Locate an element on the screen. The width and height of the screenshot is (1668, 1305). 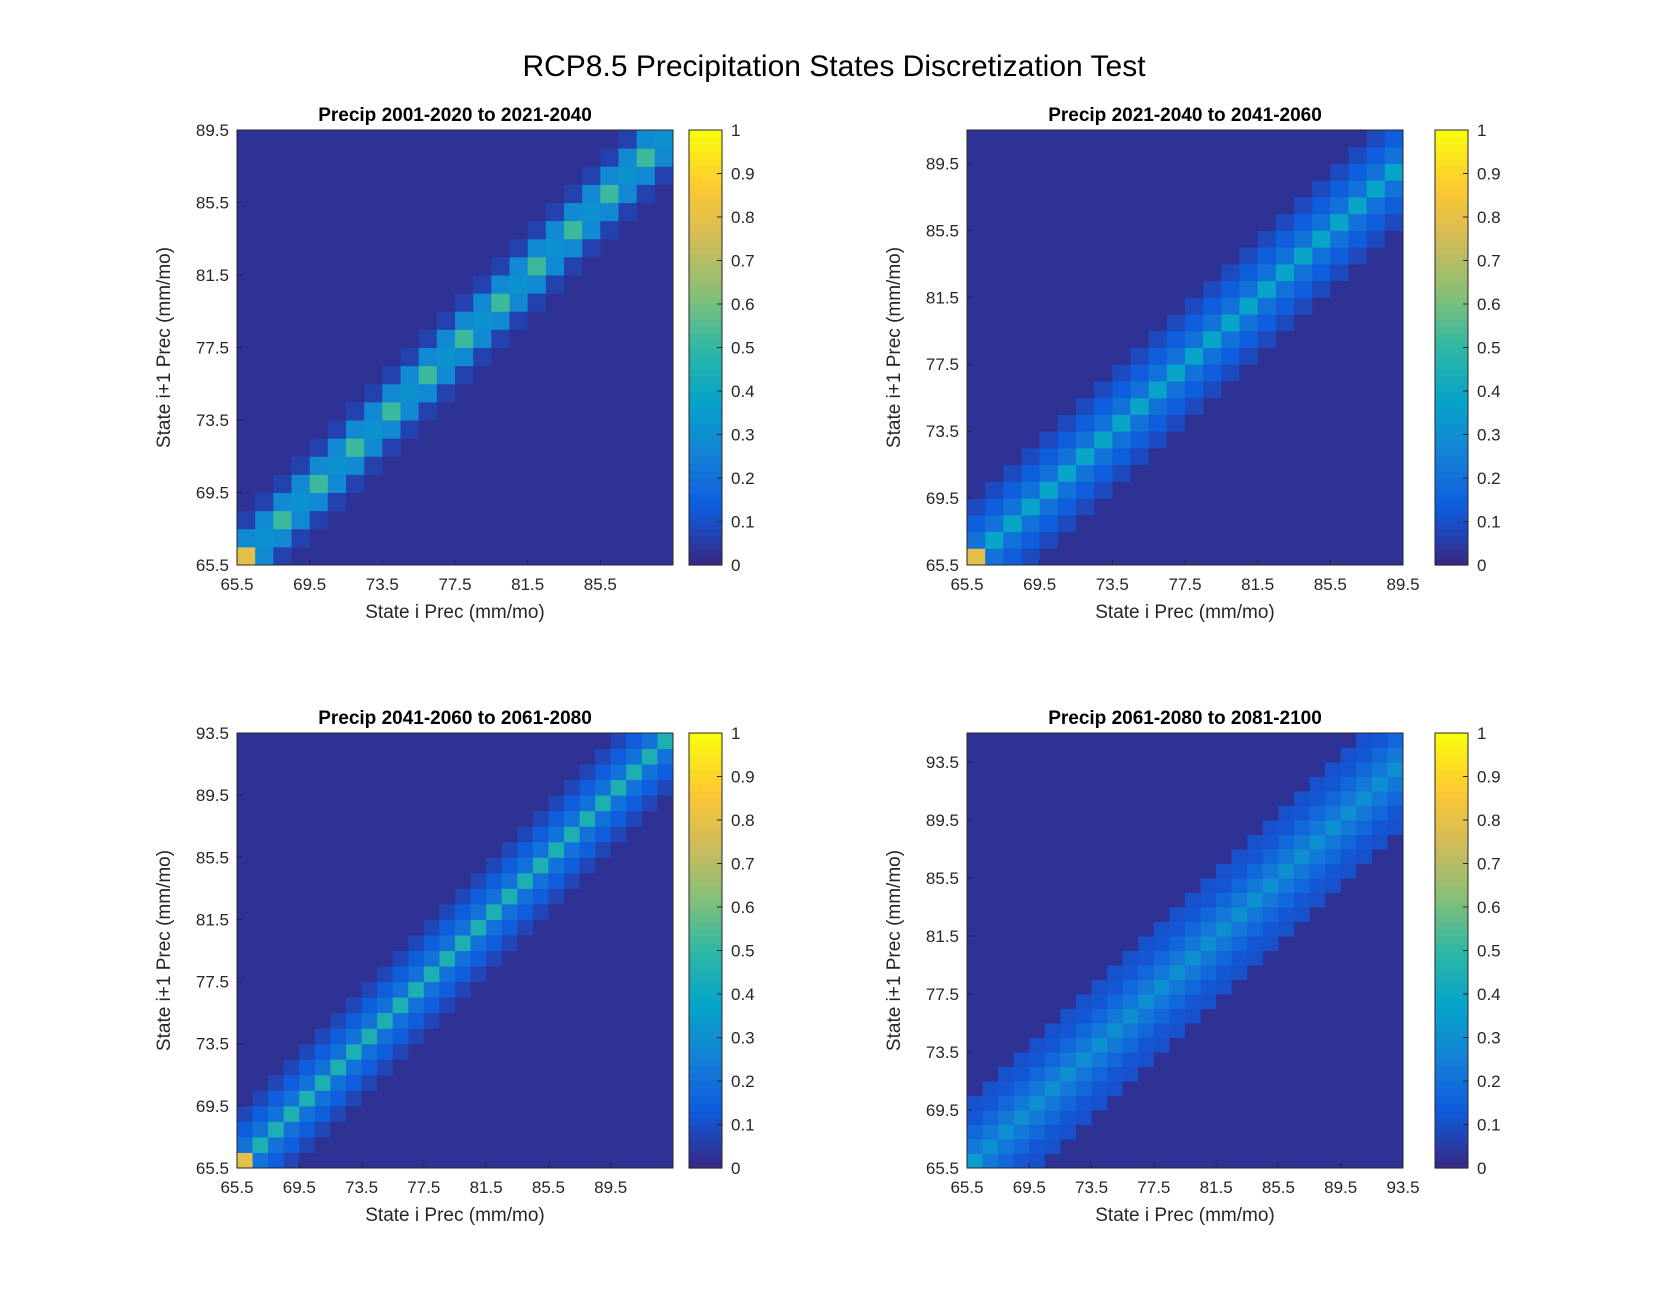
y-tick-label: 89.5 is located at coordinates (942, 163).